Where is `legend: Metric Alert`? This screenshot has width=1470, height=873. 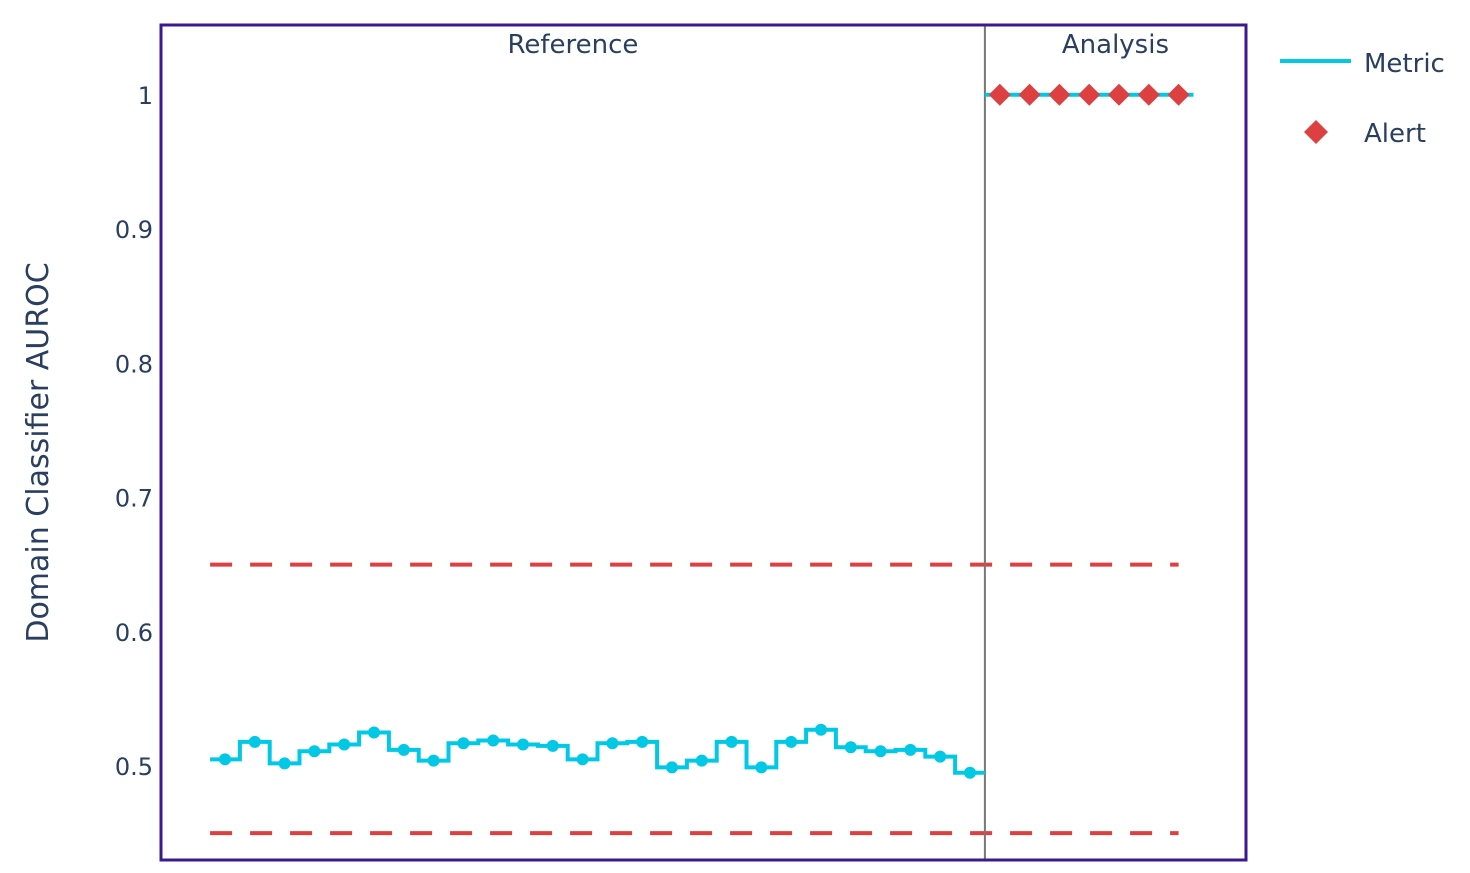
legend: Metric Alert is located at coordinates (1362, 99).